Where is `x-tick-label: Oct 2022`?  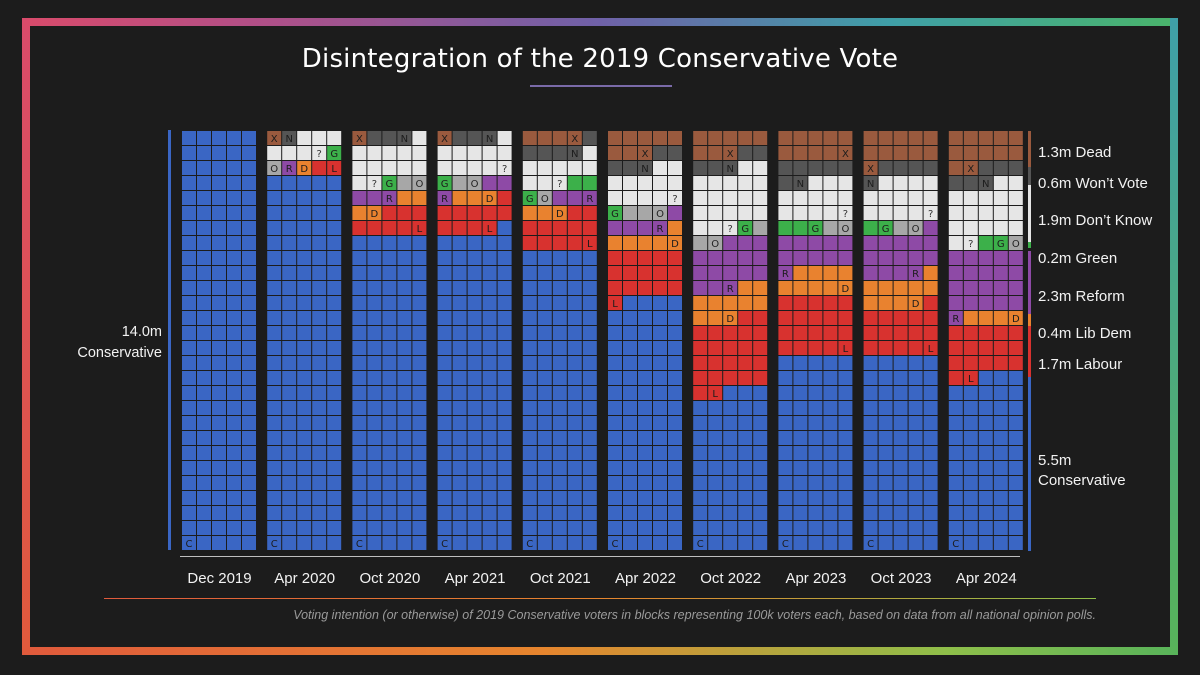
x-tick-label: Oct 2022 is located at coordinates (730, 578).